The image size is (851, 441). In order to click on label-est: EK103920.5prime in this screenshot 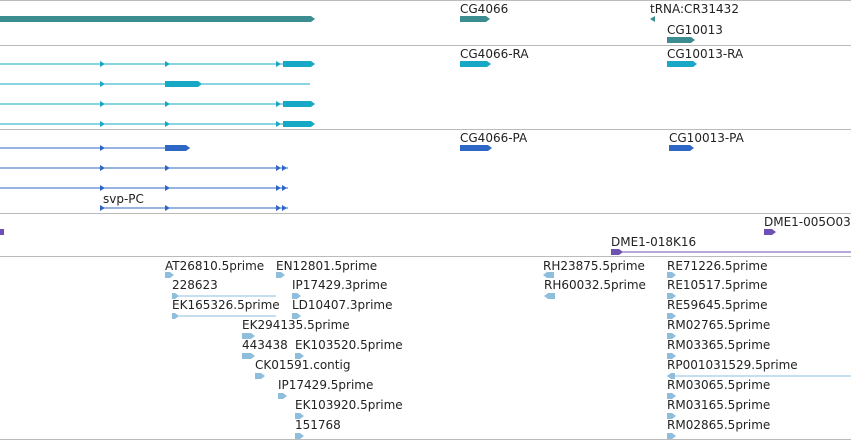, I will do `click(349, 405)`.